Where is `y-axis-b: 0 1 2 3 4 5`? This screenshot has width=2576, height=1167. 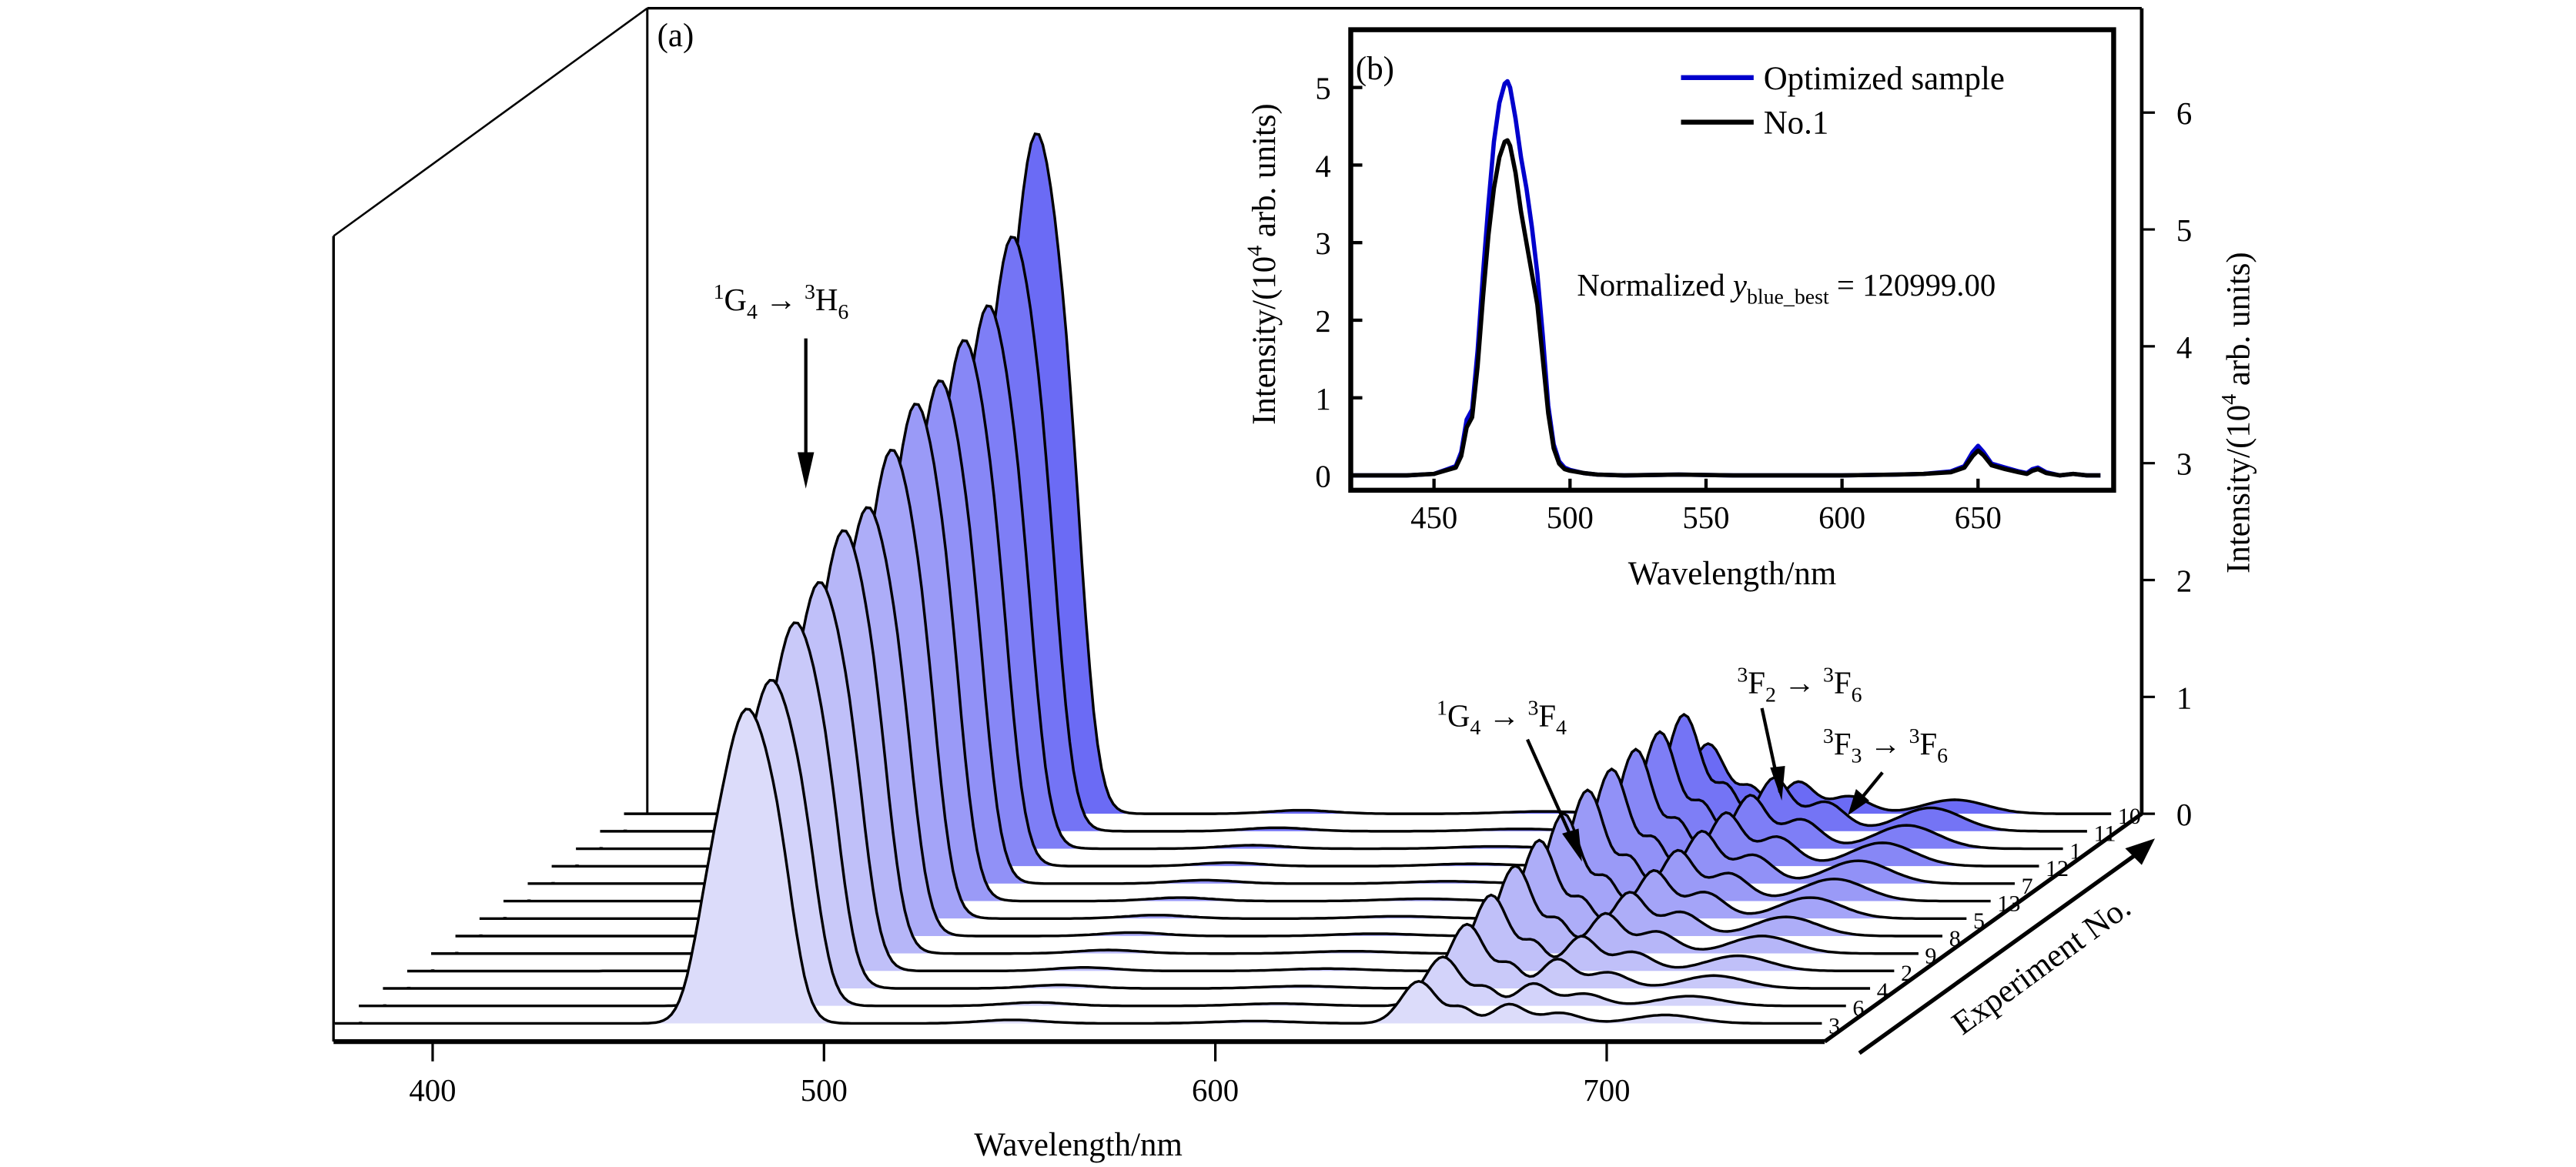
y-axis-b: 0 1 2 3 4 5 is located at coordinates (1339, 283).